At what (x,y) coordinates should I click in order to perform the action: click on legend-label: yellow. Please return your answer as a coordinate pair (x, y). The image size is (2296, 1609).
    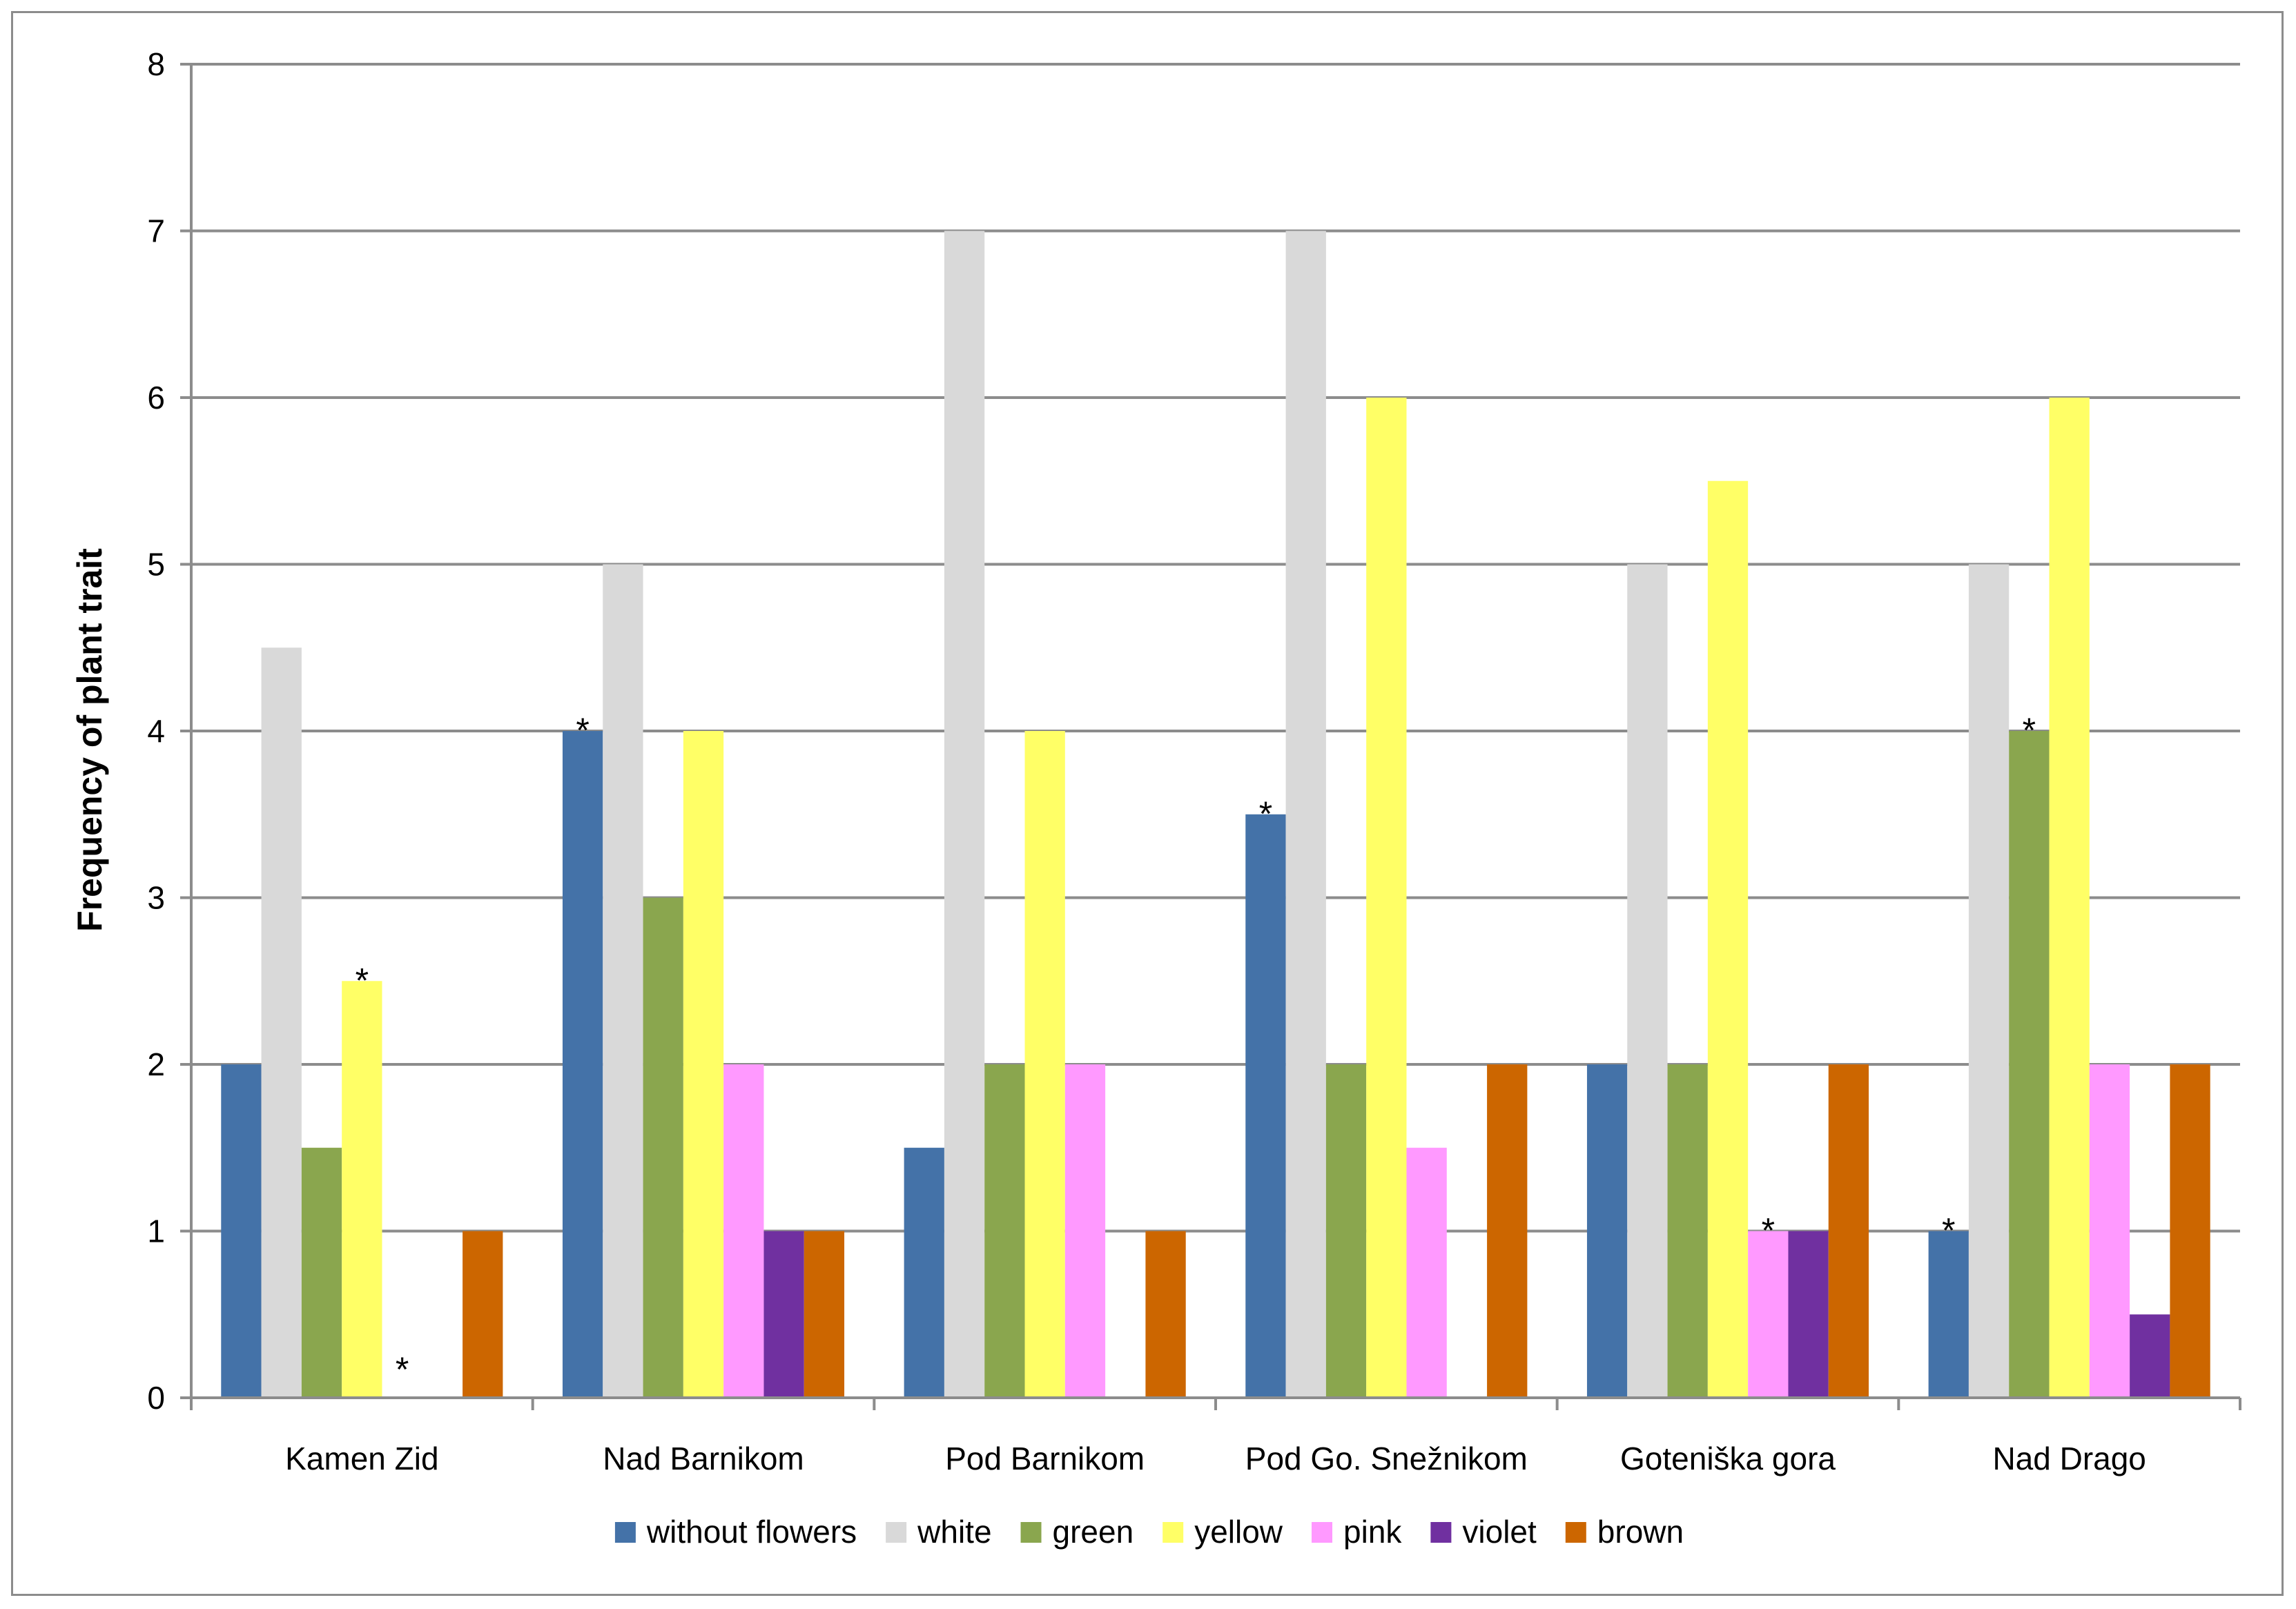
    Looking at the image, I should click on (1238, 1532).